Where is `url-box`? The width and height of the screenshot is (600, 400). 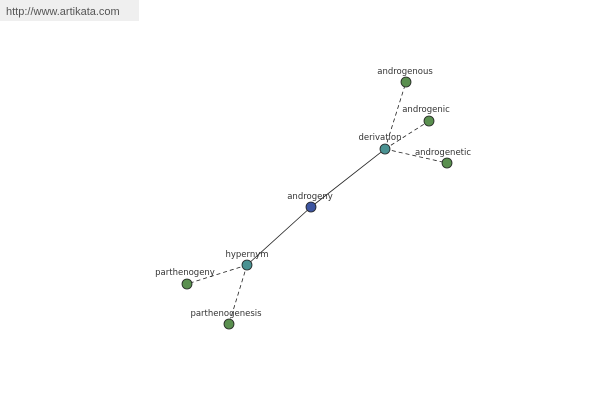
url-box is located at coordinates (69, 10).